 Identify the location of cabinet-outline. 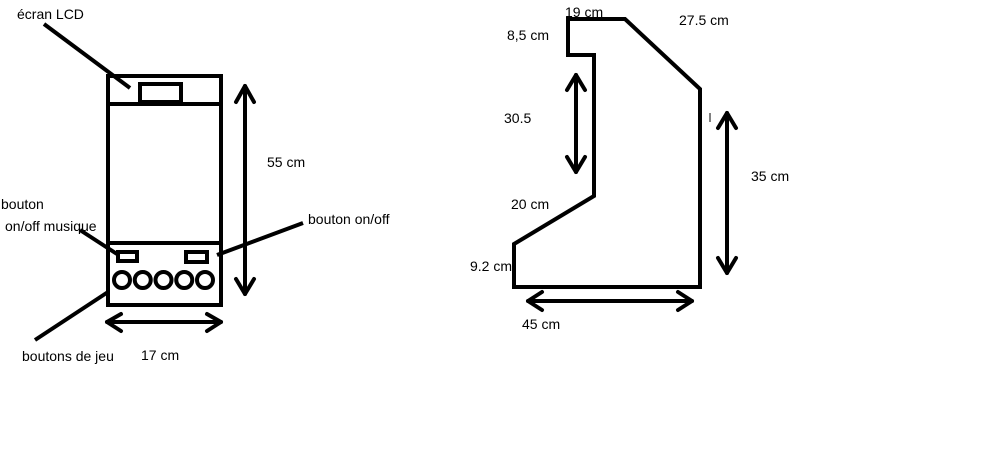
(164, 190).